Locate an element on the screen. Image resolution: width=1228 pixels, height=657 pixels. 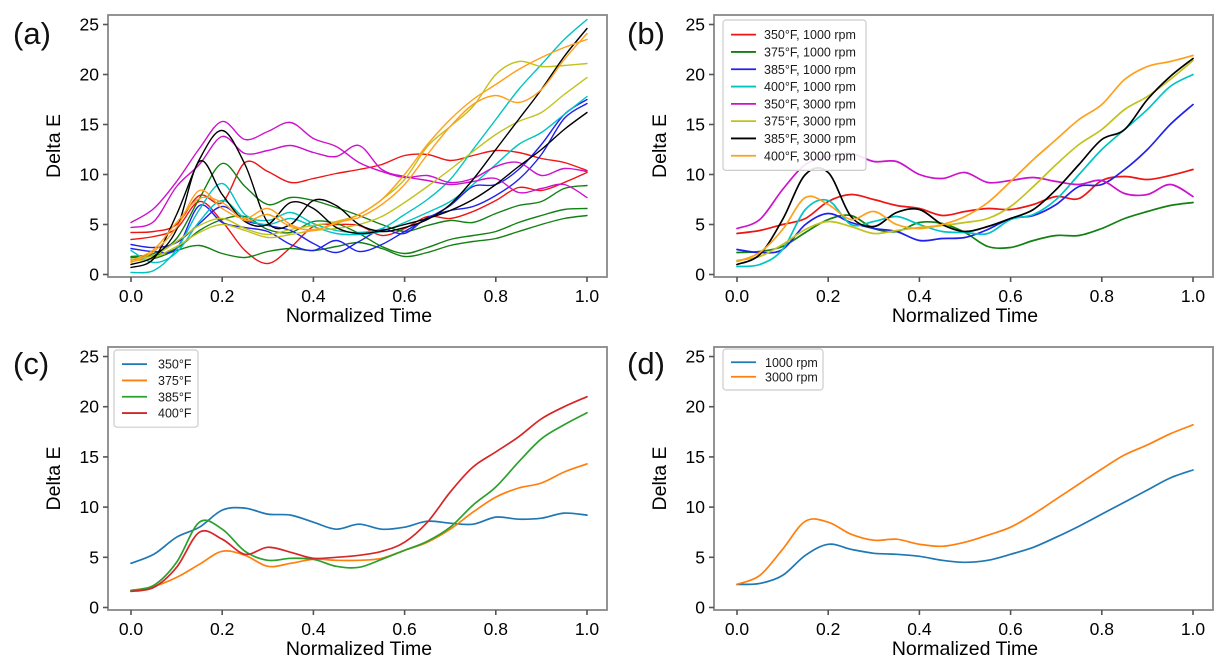
series-line-3000 rpm is located at coordinates (965, 504).